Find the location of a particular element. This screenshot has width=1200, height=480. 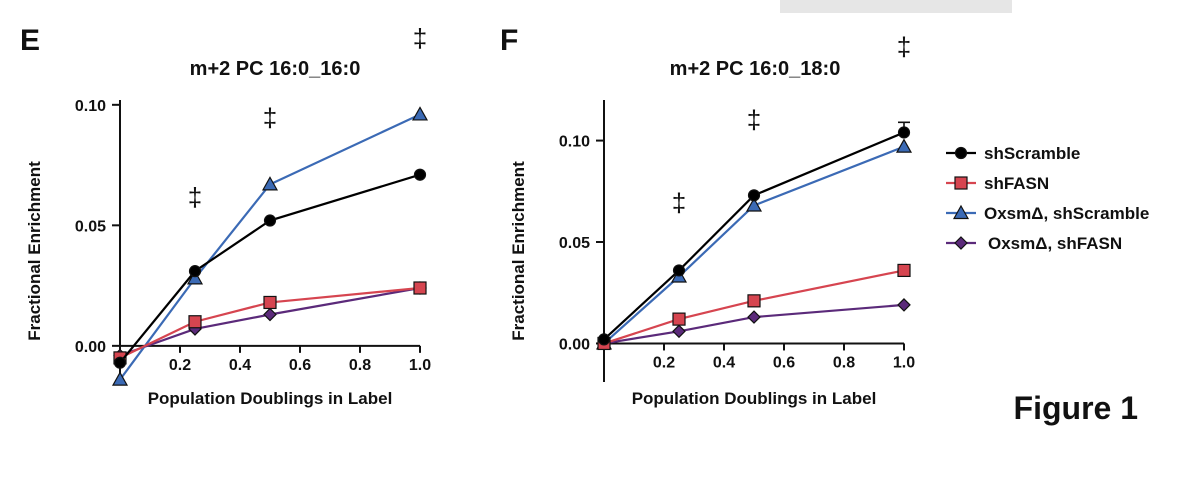

legend-item: OxsmΔ, shFASN is located at coordinates (1034, 243).